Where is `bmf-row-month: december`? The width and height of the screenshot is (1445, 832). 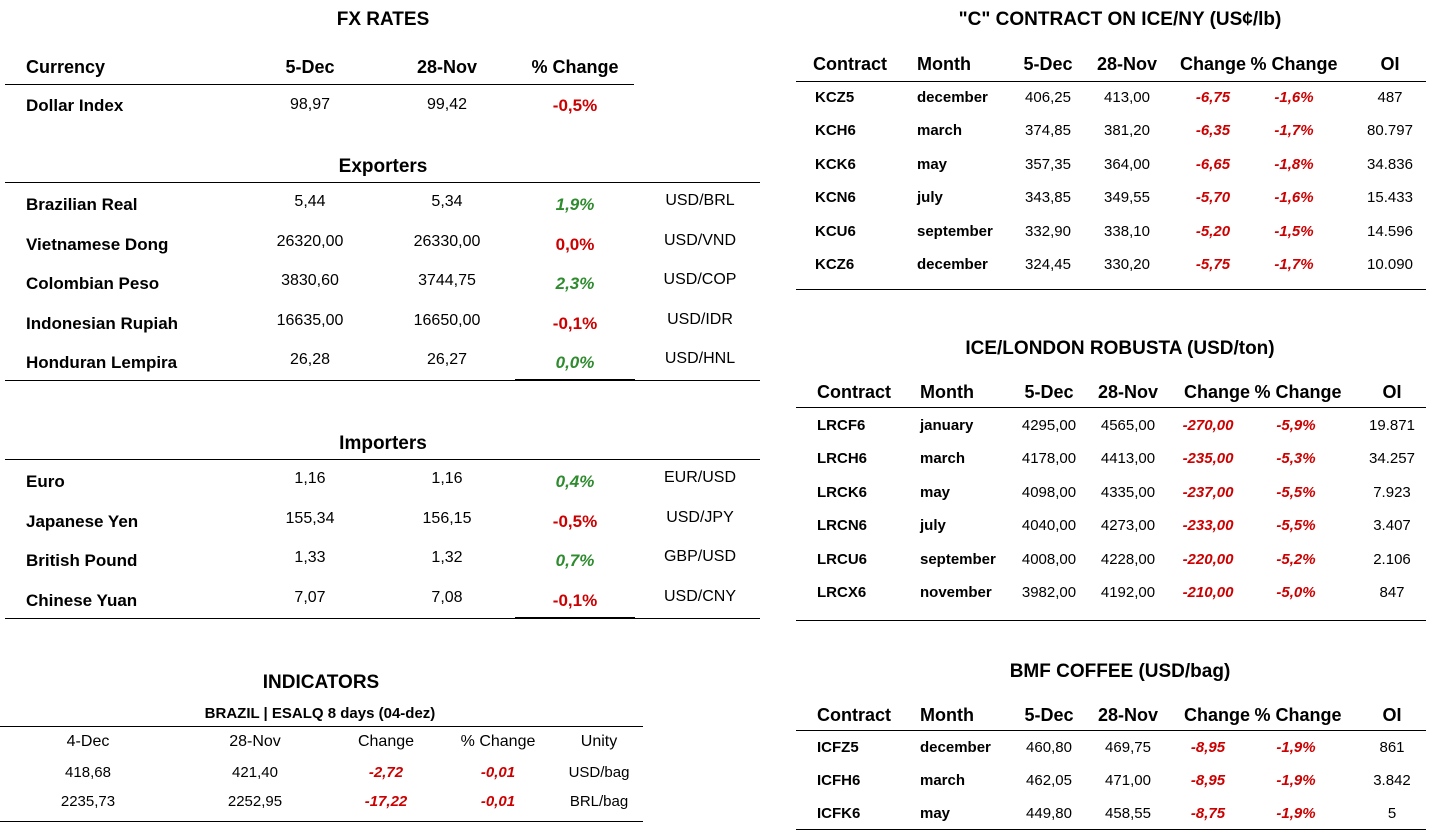
bmf-row-month: december is located at coordinates (955, 747).